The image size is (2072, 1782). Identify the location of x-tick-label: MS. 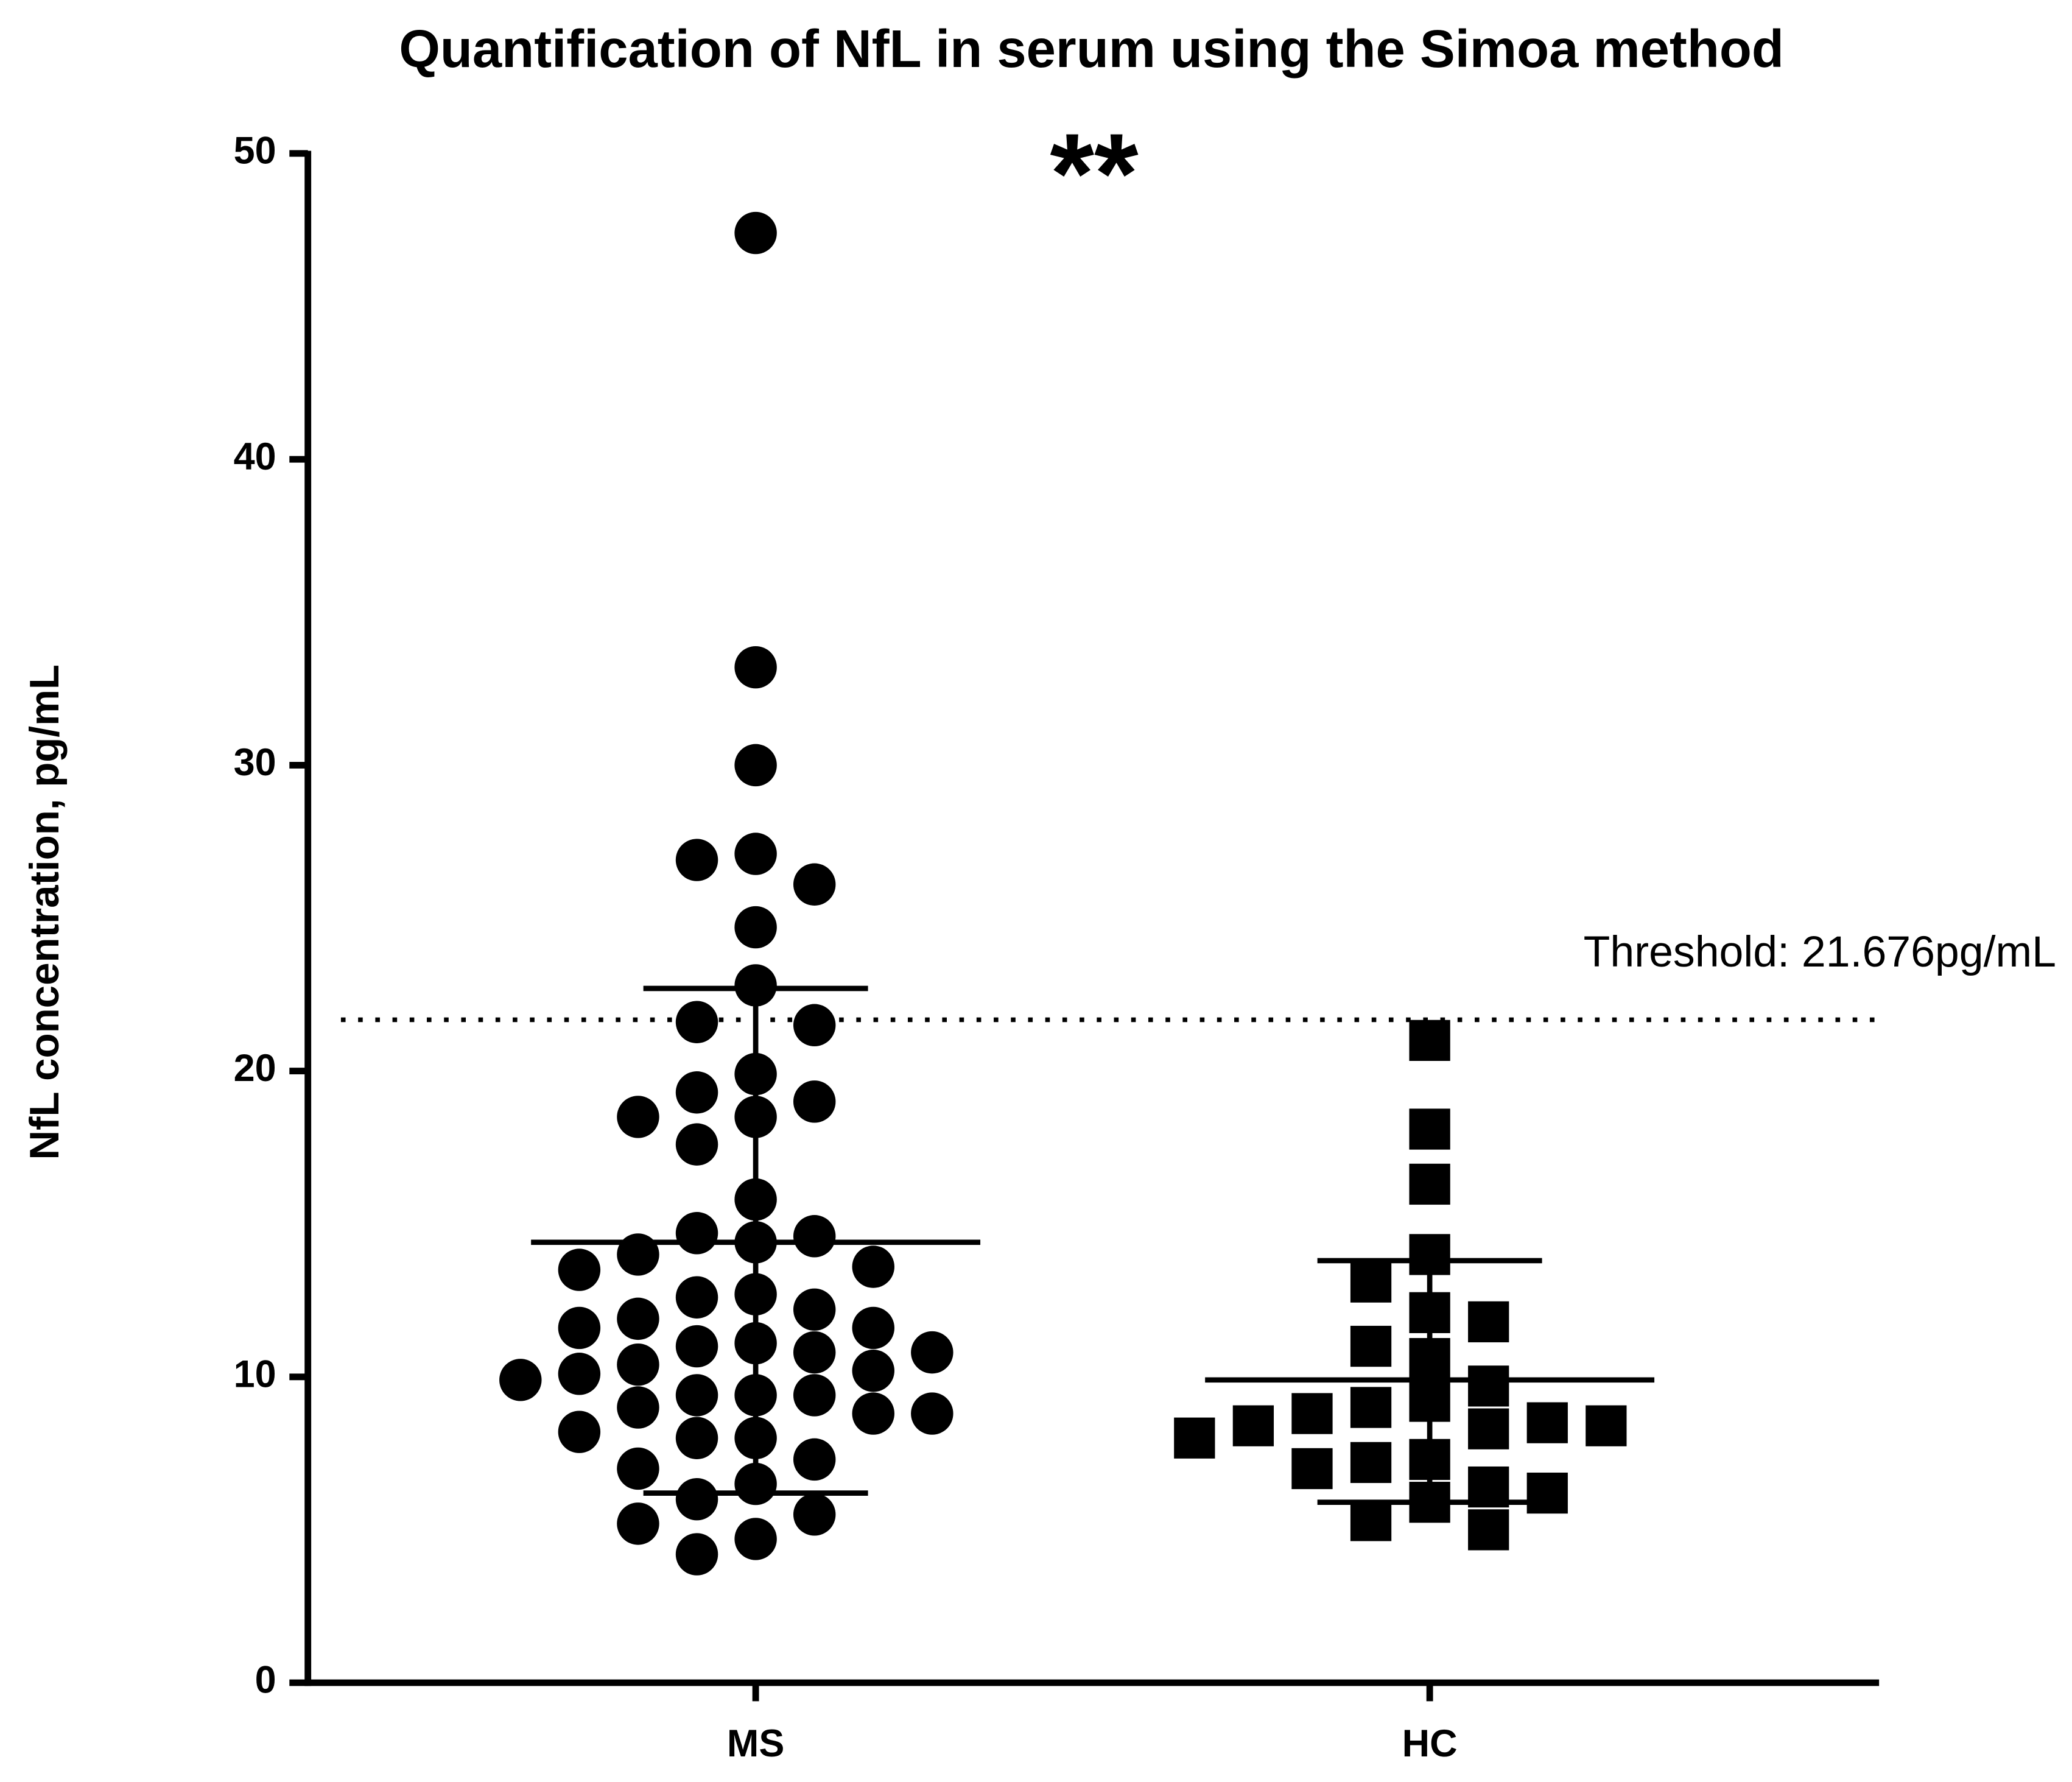
(755, 1744).